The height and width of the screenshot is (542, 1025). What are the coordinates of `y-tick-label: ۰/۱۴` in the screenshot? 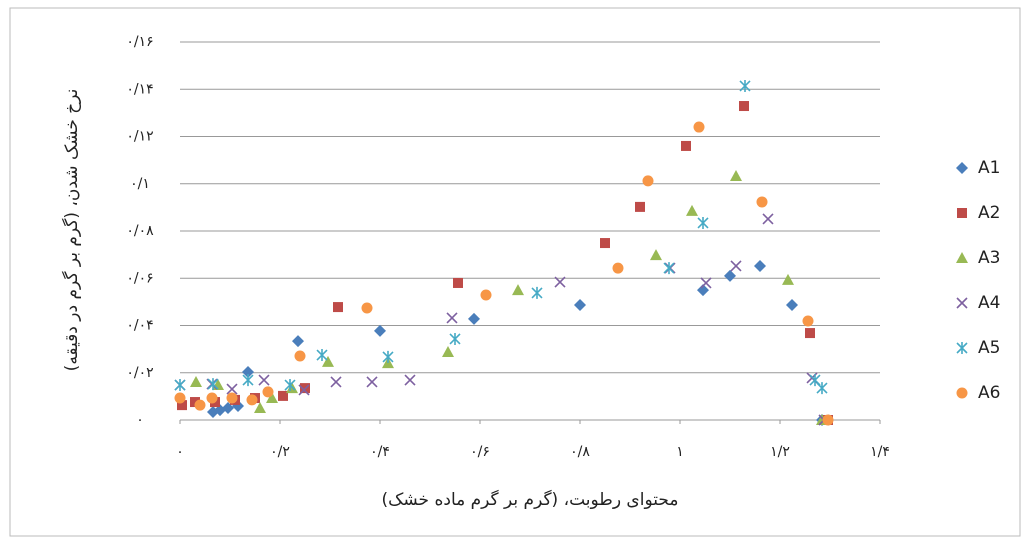 It's located at (139, 89).